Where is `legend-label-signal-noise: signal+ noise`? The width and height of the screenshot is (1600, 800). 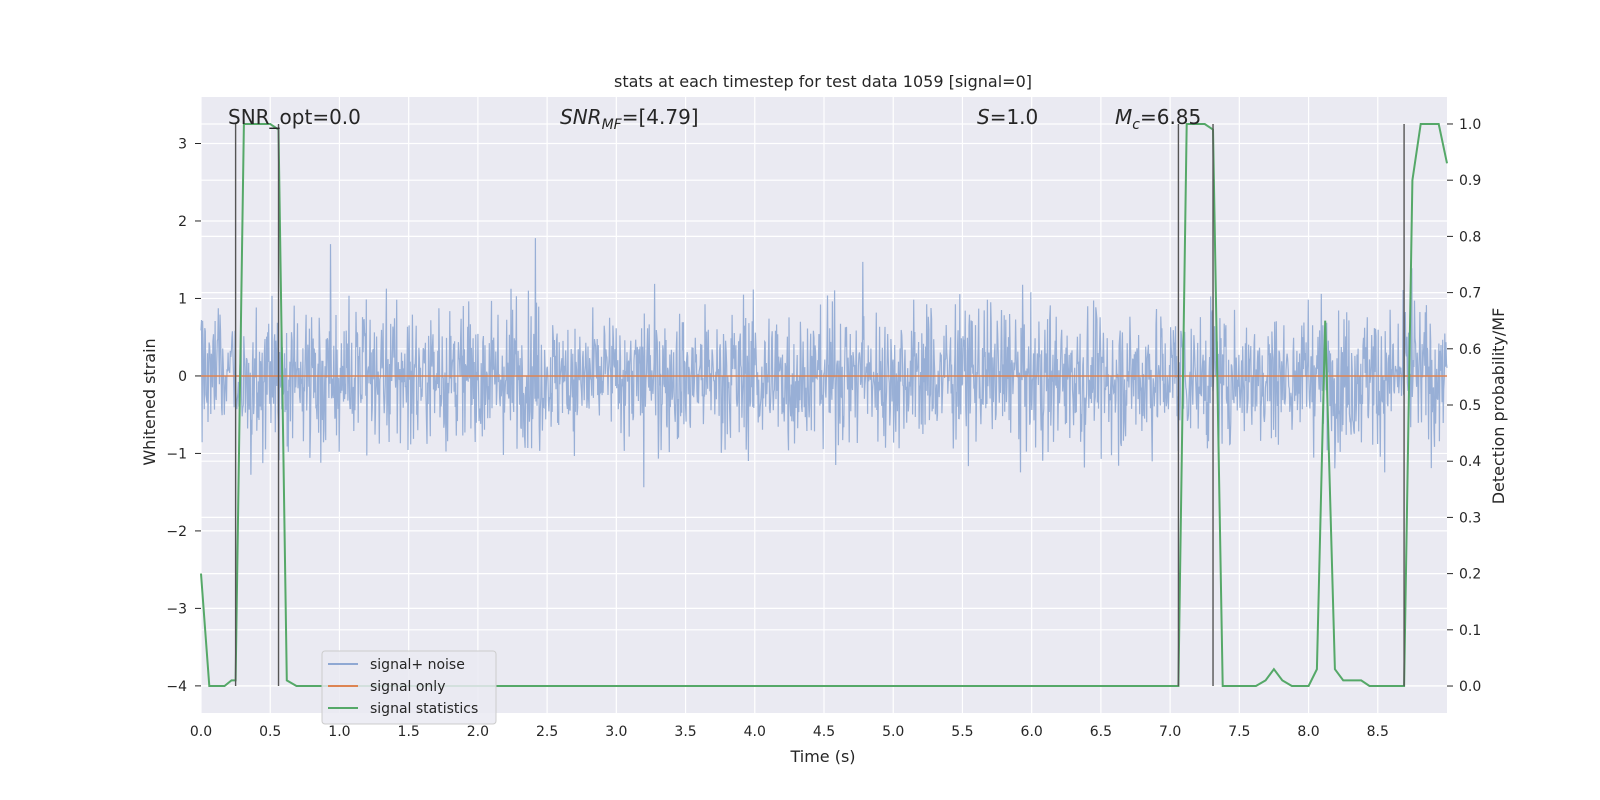 legend-label-signal-noise: signal+ noise is located at coordinates (417, 665).